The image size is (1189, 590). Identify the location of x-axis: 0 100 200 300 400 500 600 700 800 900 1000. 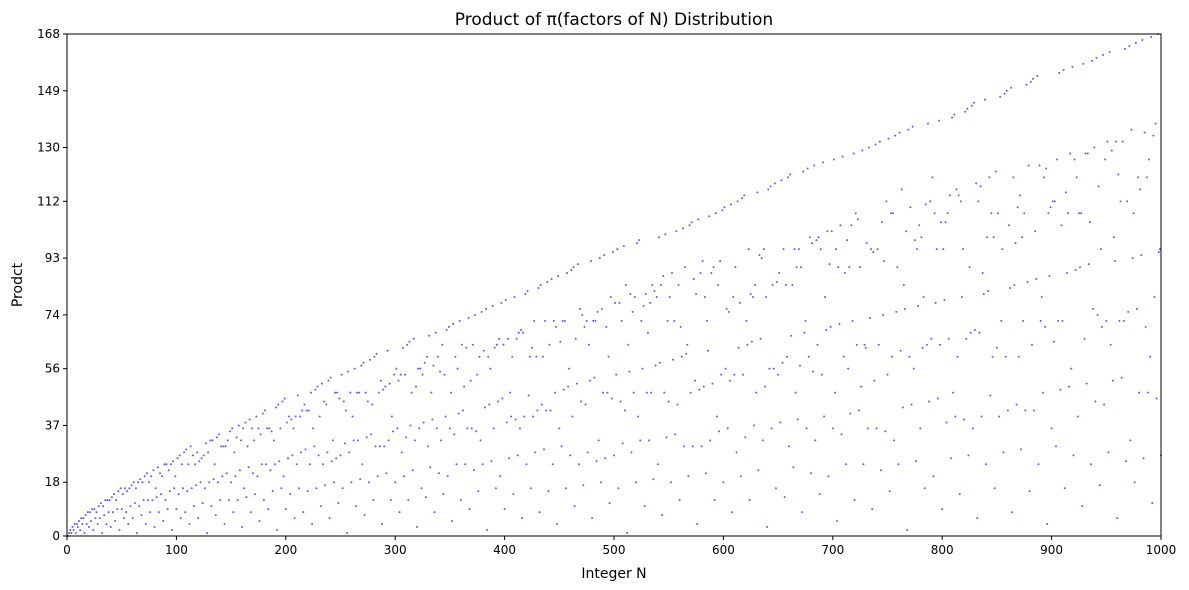
(619, 546).